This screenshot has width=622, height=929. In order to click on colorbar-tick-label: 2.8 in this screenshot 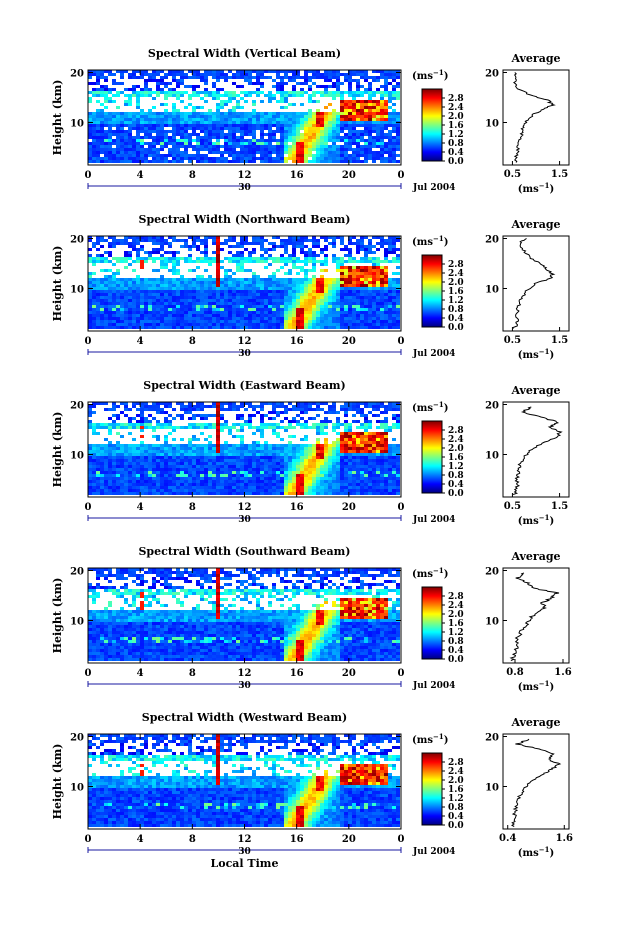, I will do `click(456, 99)`.